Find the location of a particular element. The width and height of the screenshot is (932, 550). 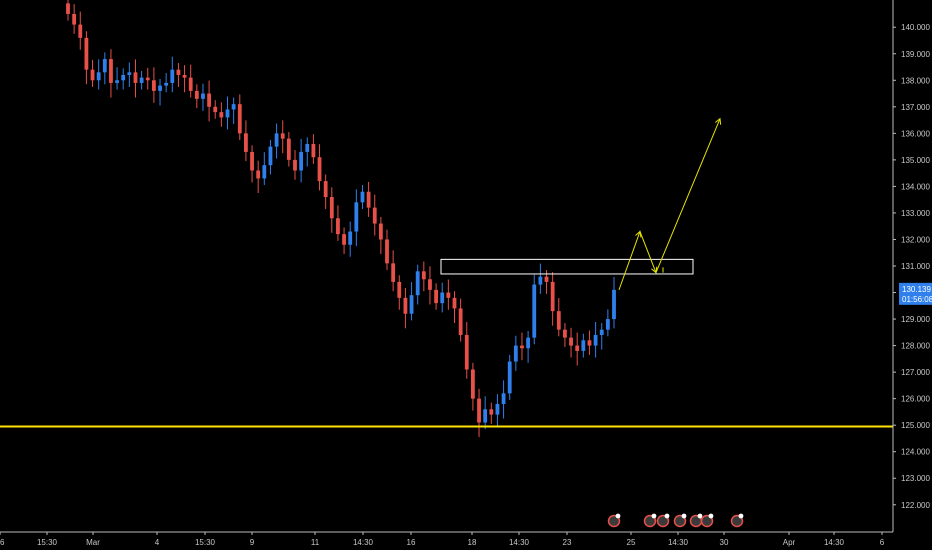

y-tick-label: 124.000 is located at coordinates (915, 452).